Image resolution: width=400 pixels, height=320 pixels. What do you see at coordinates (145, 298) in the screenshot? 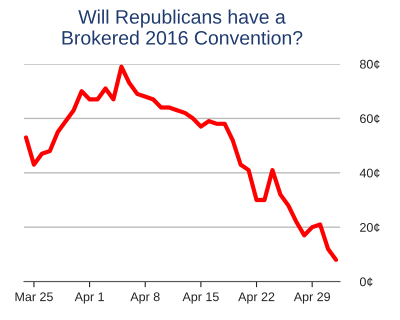
I see `x-tick-label: Apr 8` at bounding box center [145, 298].